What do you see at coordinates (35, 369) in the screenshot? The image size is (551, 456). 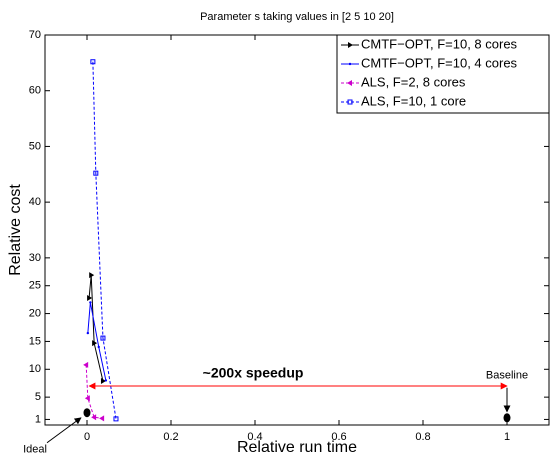 I see `y-tick-label: 10` at bounding box center [35, 369].